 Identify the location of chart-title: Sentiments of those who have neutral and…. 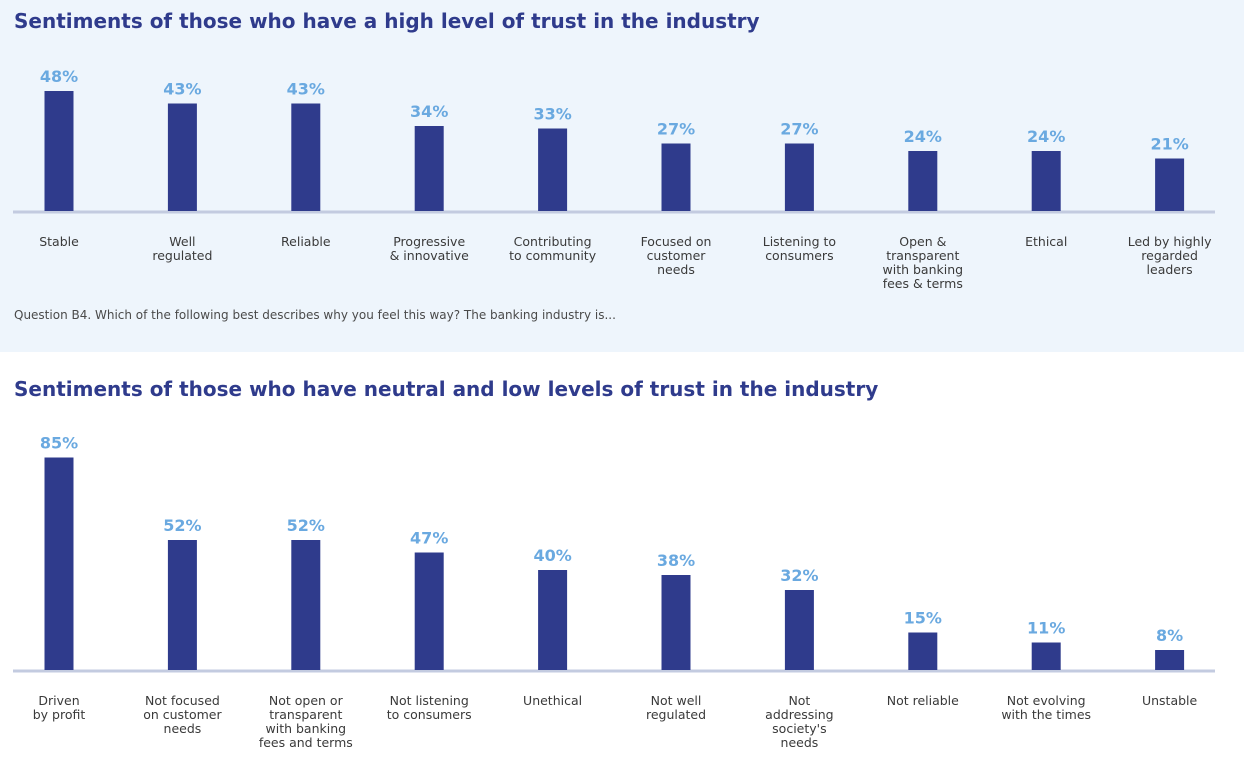
(446, 389).